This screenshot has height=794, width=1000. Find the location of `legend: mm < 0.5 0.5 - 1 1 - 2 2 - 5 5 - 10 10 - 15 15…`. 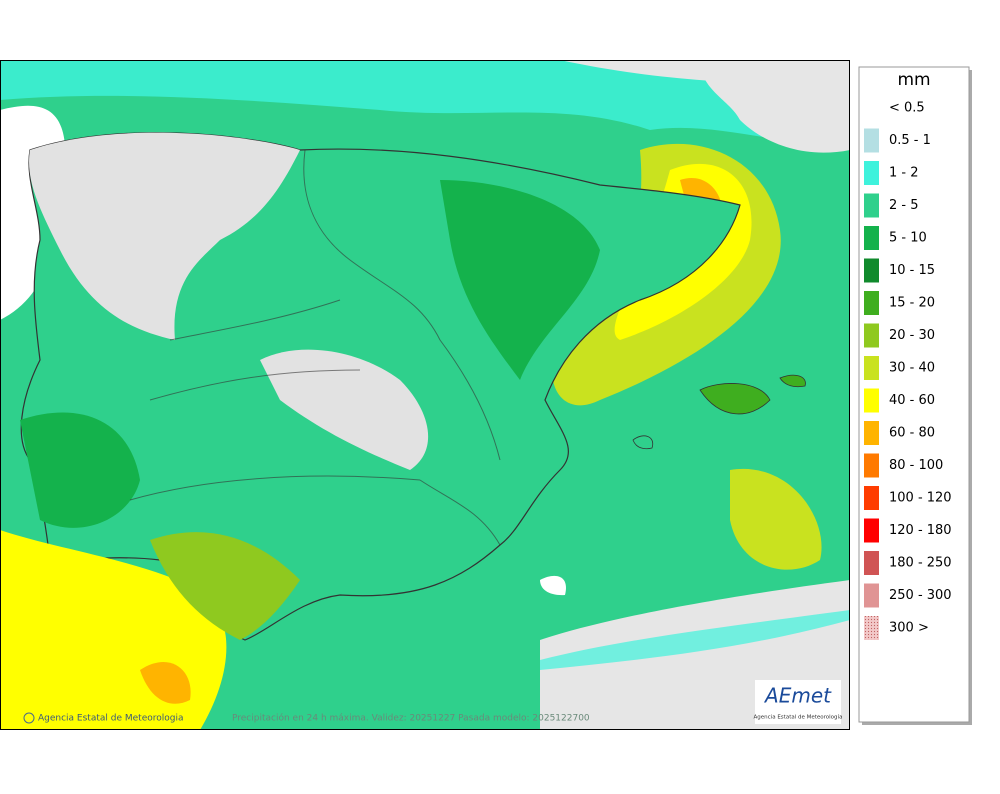

legend: mm < 0.5 0.5 - 1 1 - 2 2 - 5 5 - 10 10 - 15 15… is located at coordinates (915, 395).